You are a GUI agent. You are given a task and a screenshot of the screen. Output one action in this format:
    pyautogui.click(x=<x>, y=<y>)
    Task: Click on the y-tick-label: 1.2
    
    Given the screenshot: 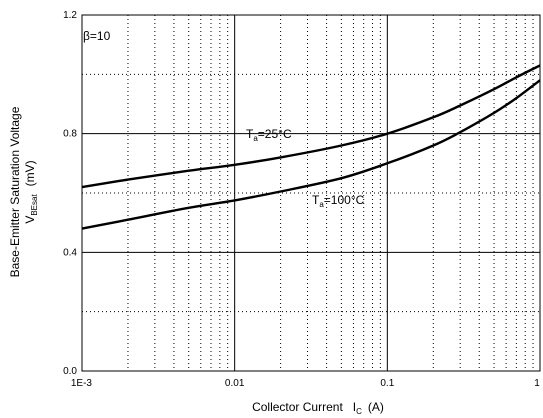 What is the action you would take?
    pyautogui.click(x=70, y=15)
    